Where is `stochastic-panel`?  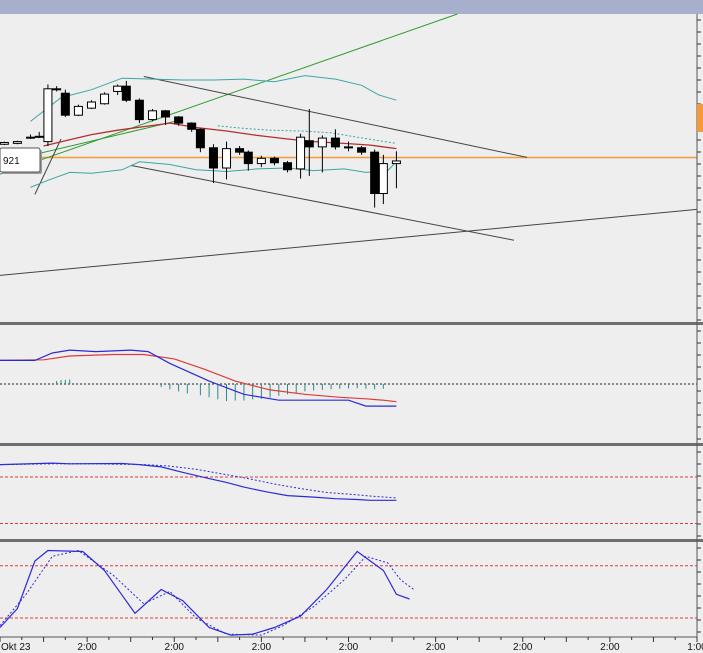 stochastic-panel is located at coordinates (348, 592).